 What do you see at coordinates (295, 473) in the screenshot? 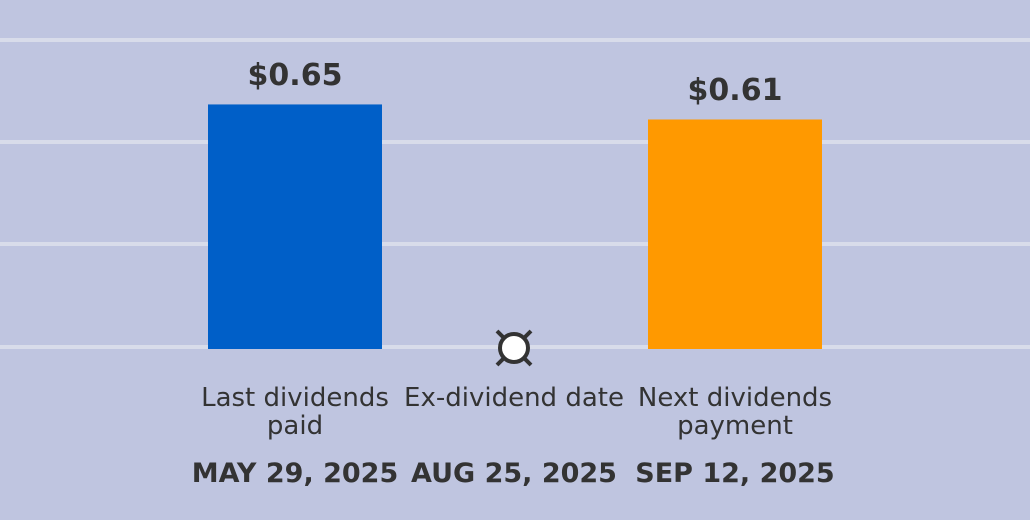
I see `date-label: MAY 29, 2025` at bounding box center [295, 473].